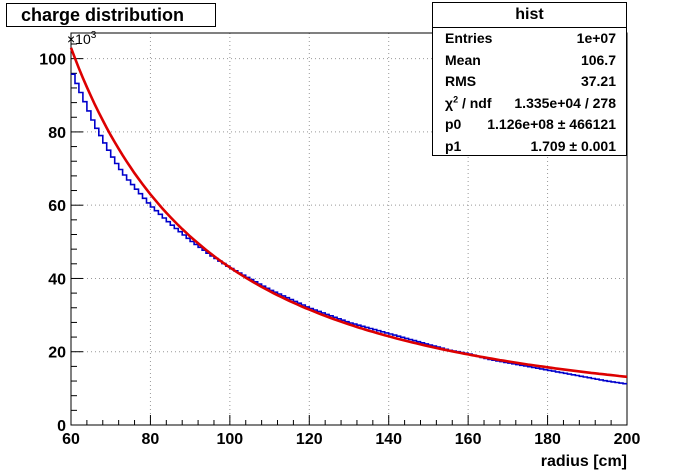 Image resolution: width=696 pixels, height=472 pixels. What do you see at coordinates (57, 279) in the screenshot?
I see `y-tick-label: 40` at bounding box center [57, 279].